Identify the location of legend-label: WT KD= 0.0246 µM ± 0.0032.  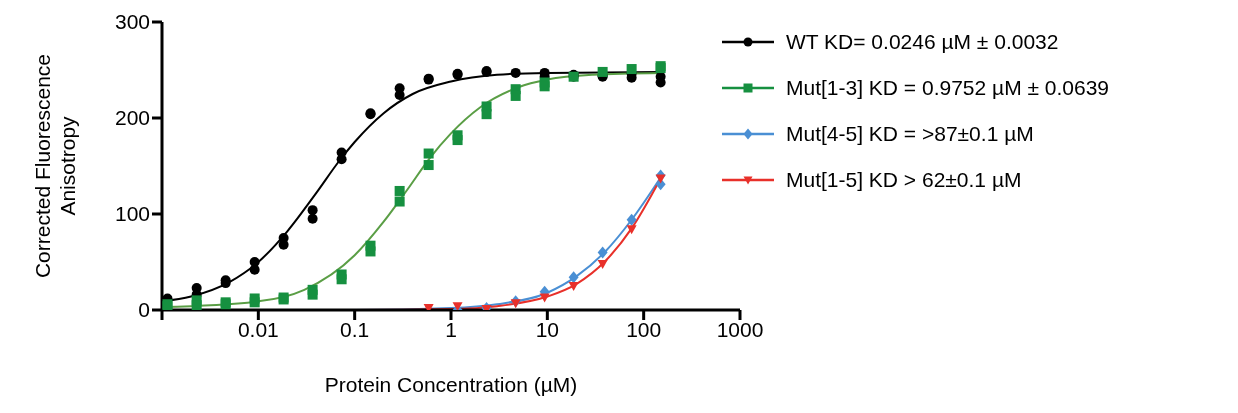
(922, 42).